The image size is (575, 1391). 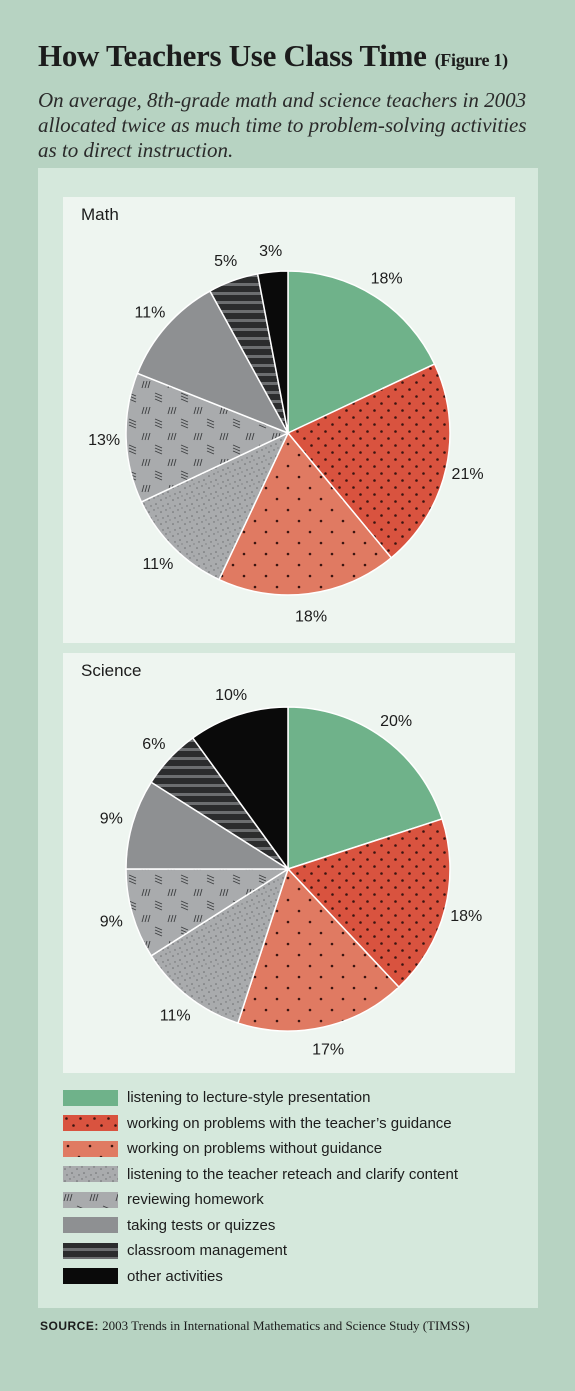 I want to click on math-slice-unguided-problems, so click(x=305, y=513).